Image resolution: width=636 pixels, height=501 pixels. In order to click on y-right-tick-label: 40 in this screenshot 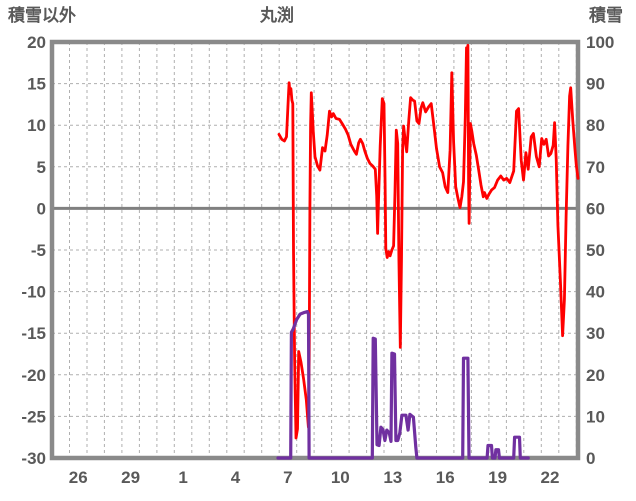, I will do `click(595, 292)`.